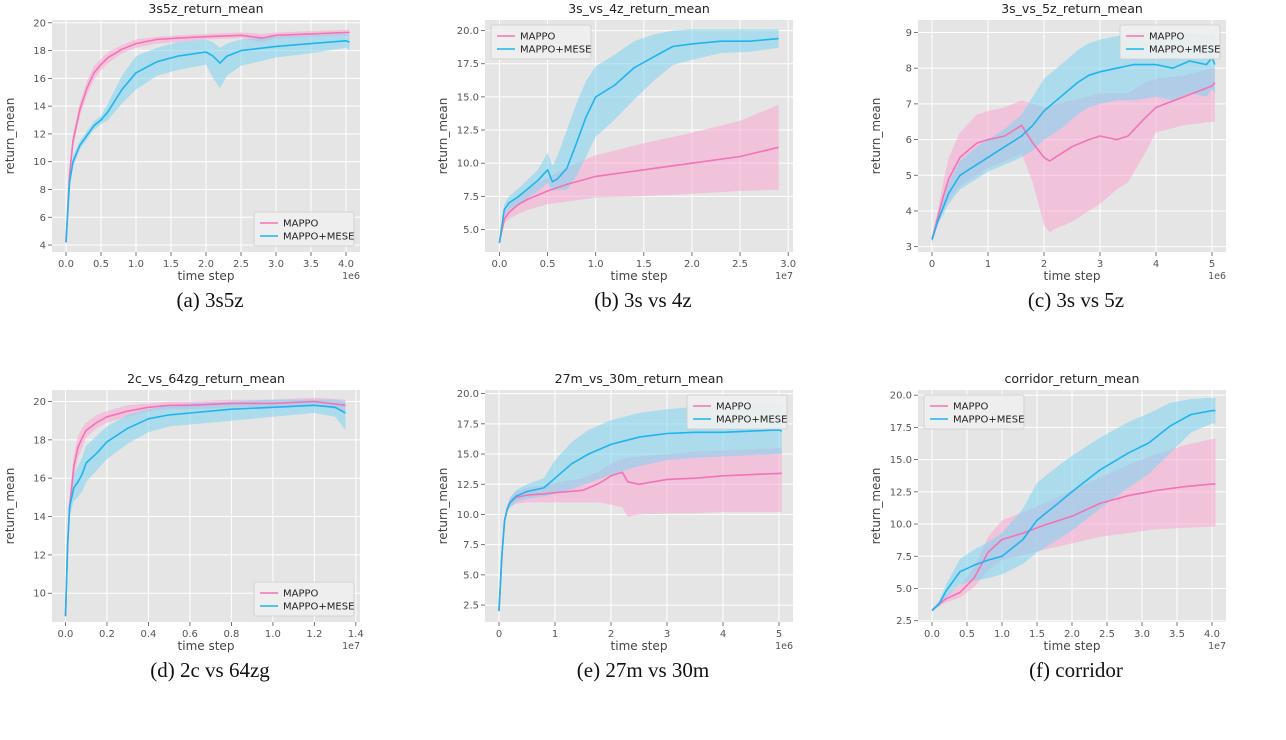 The image size is (1286, 740). I want to click on y-tick-label: 20, so click(39, 23).